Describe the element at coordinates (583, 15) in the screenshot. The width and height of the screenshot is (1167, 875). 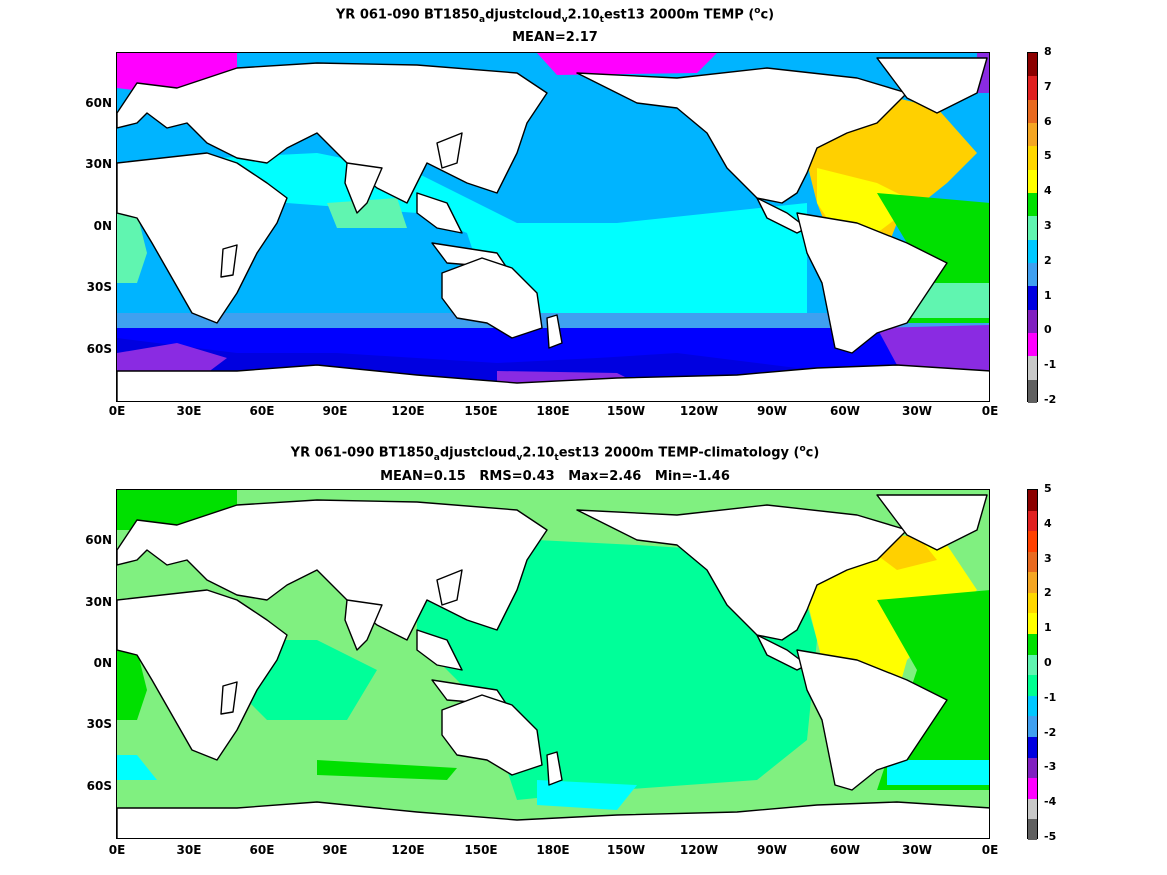
I see `title-part: 2.10` at that location.